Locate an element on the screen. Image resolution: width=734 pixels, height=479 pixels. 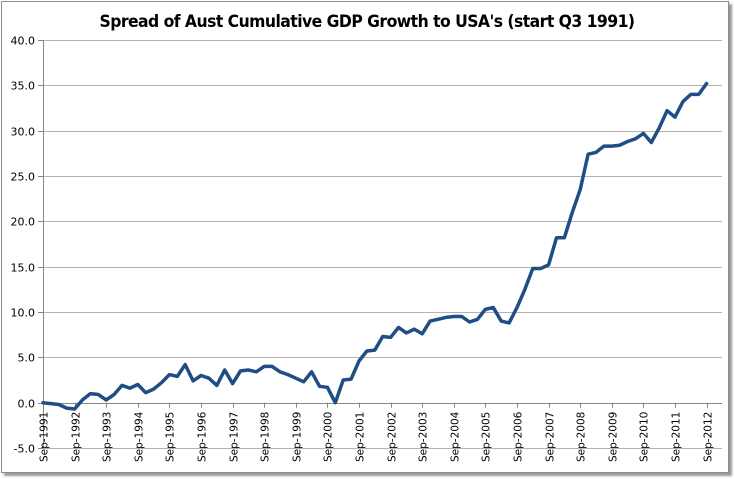
x-tick-label: Sep-2002 is located at coordinates (393, 437).